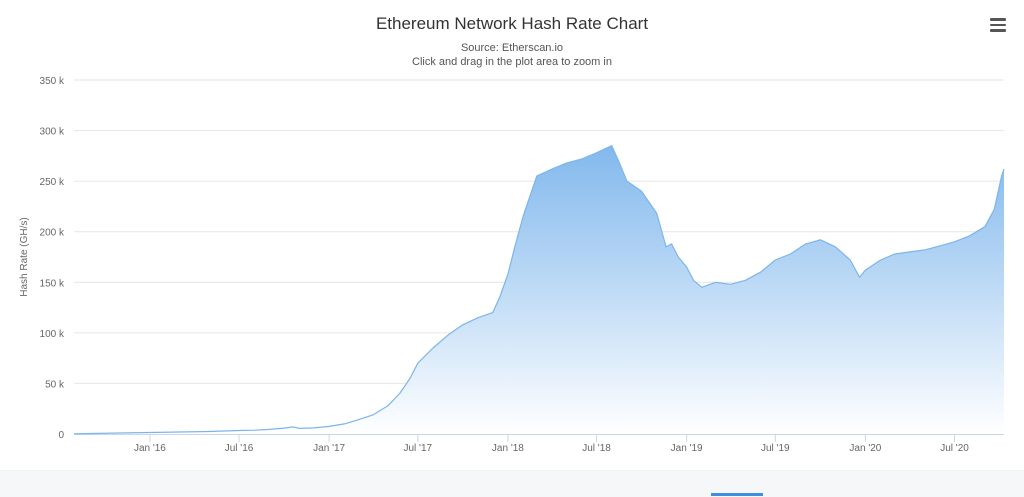 The image size is (1024, 497). What do you see at coordinates (954, 448) in the screenshot?
I see `x-tick-label: Jul '20` at bounding box center [954, 448].